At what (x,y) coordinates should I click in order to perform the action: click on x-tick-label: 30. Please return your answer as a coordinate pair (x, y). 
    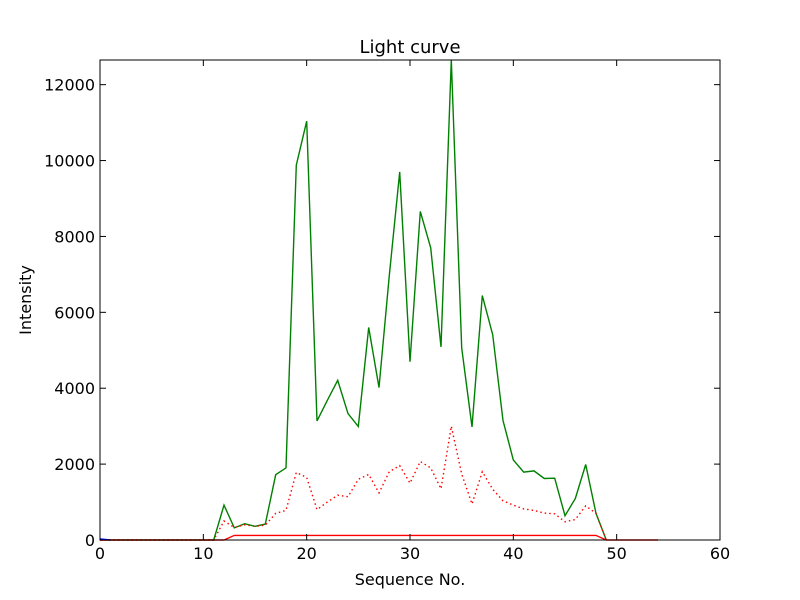
    Looking at the image, I should click on (410, 553).